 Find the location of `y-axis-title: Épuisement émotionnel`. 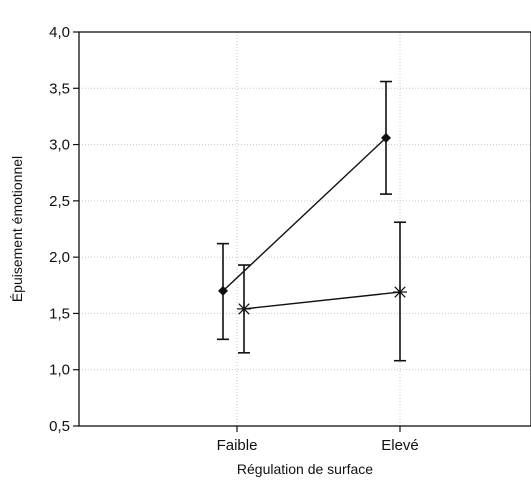

y-axis-title: Épuisement émotionnel is located at coordinates (17, 229).